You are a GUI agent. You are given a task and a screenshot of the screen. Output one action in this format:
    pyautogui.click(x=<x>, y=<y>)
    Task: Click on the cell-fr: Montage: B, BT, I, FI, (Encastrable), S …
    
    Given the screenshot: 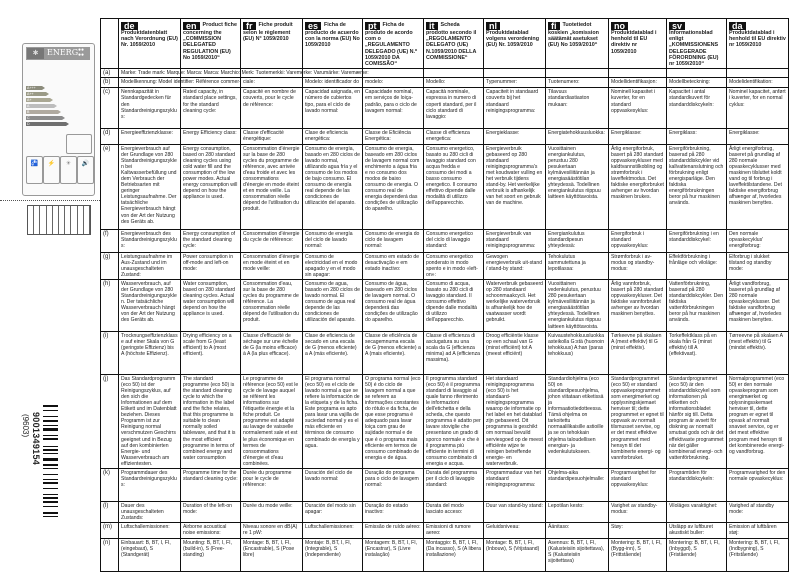 What is the action you would take?
    pyautogui.click(x=271, y=554)
    